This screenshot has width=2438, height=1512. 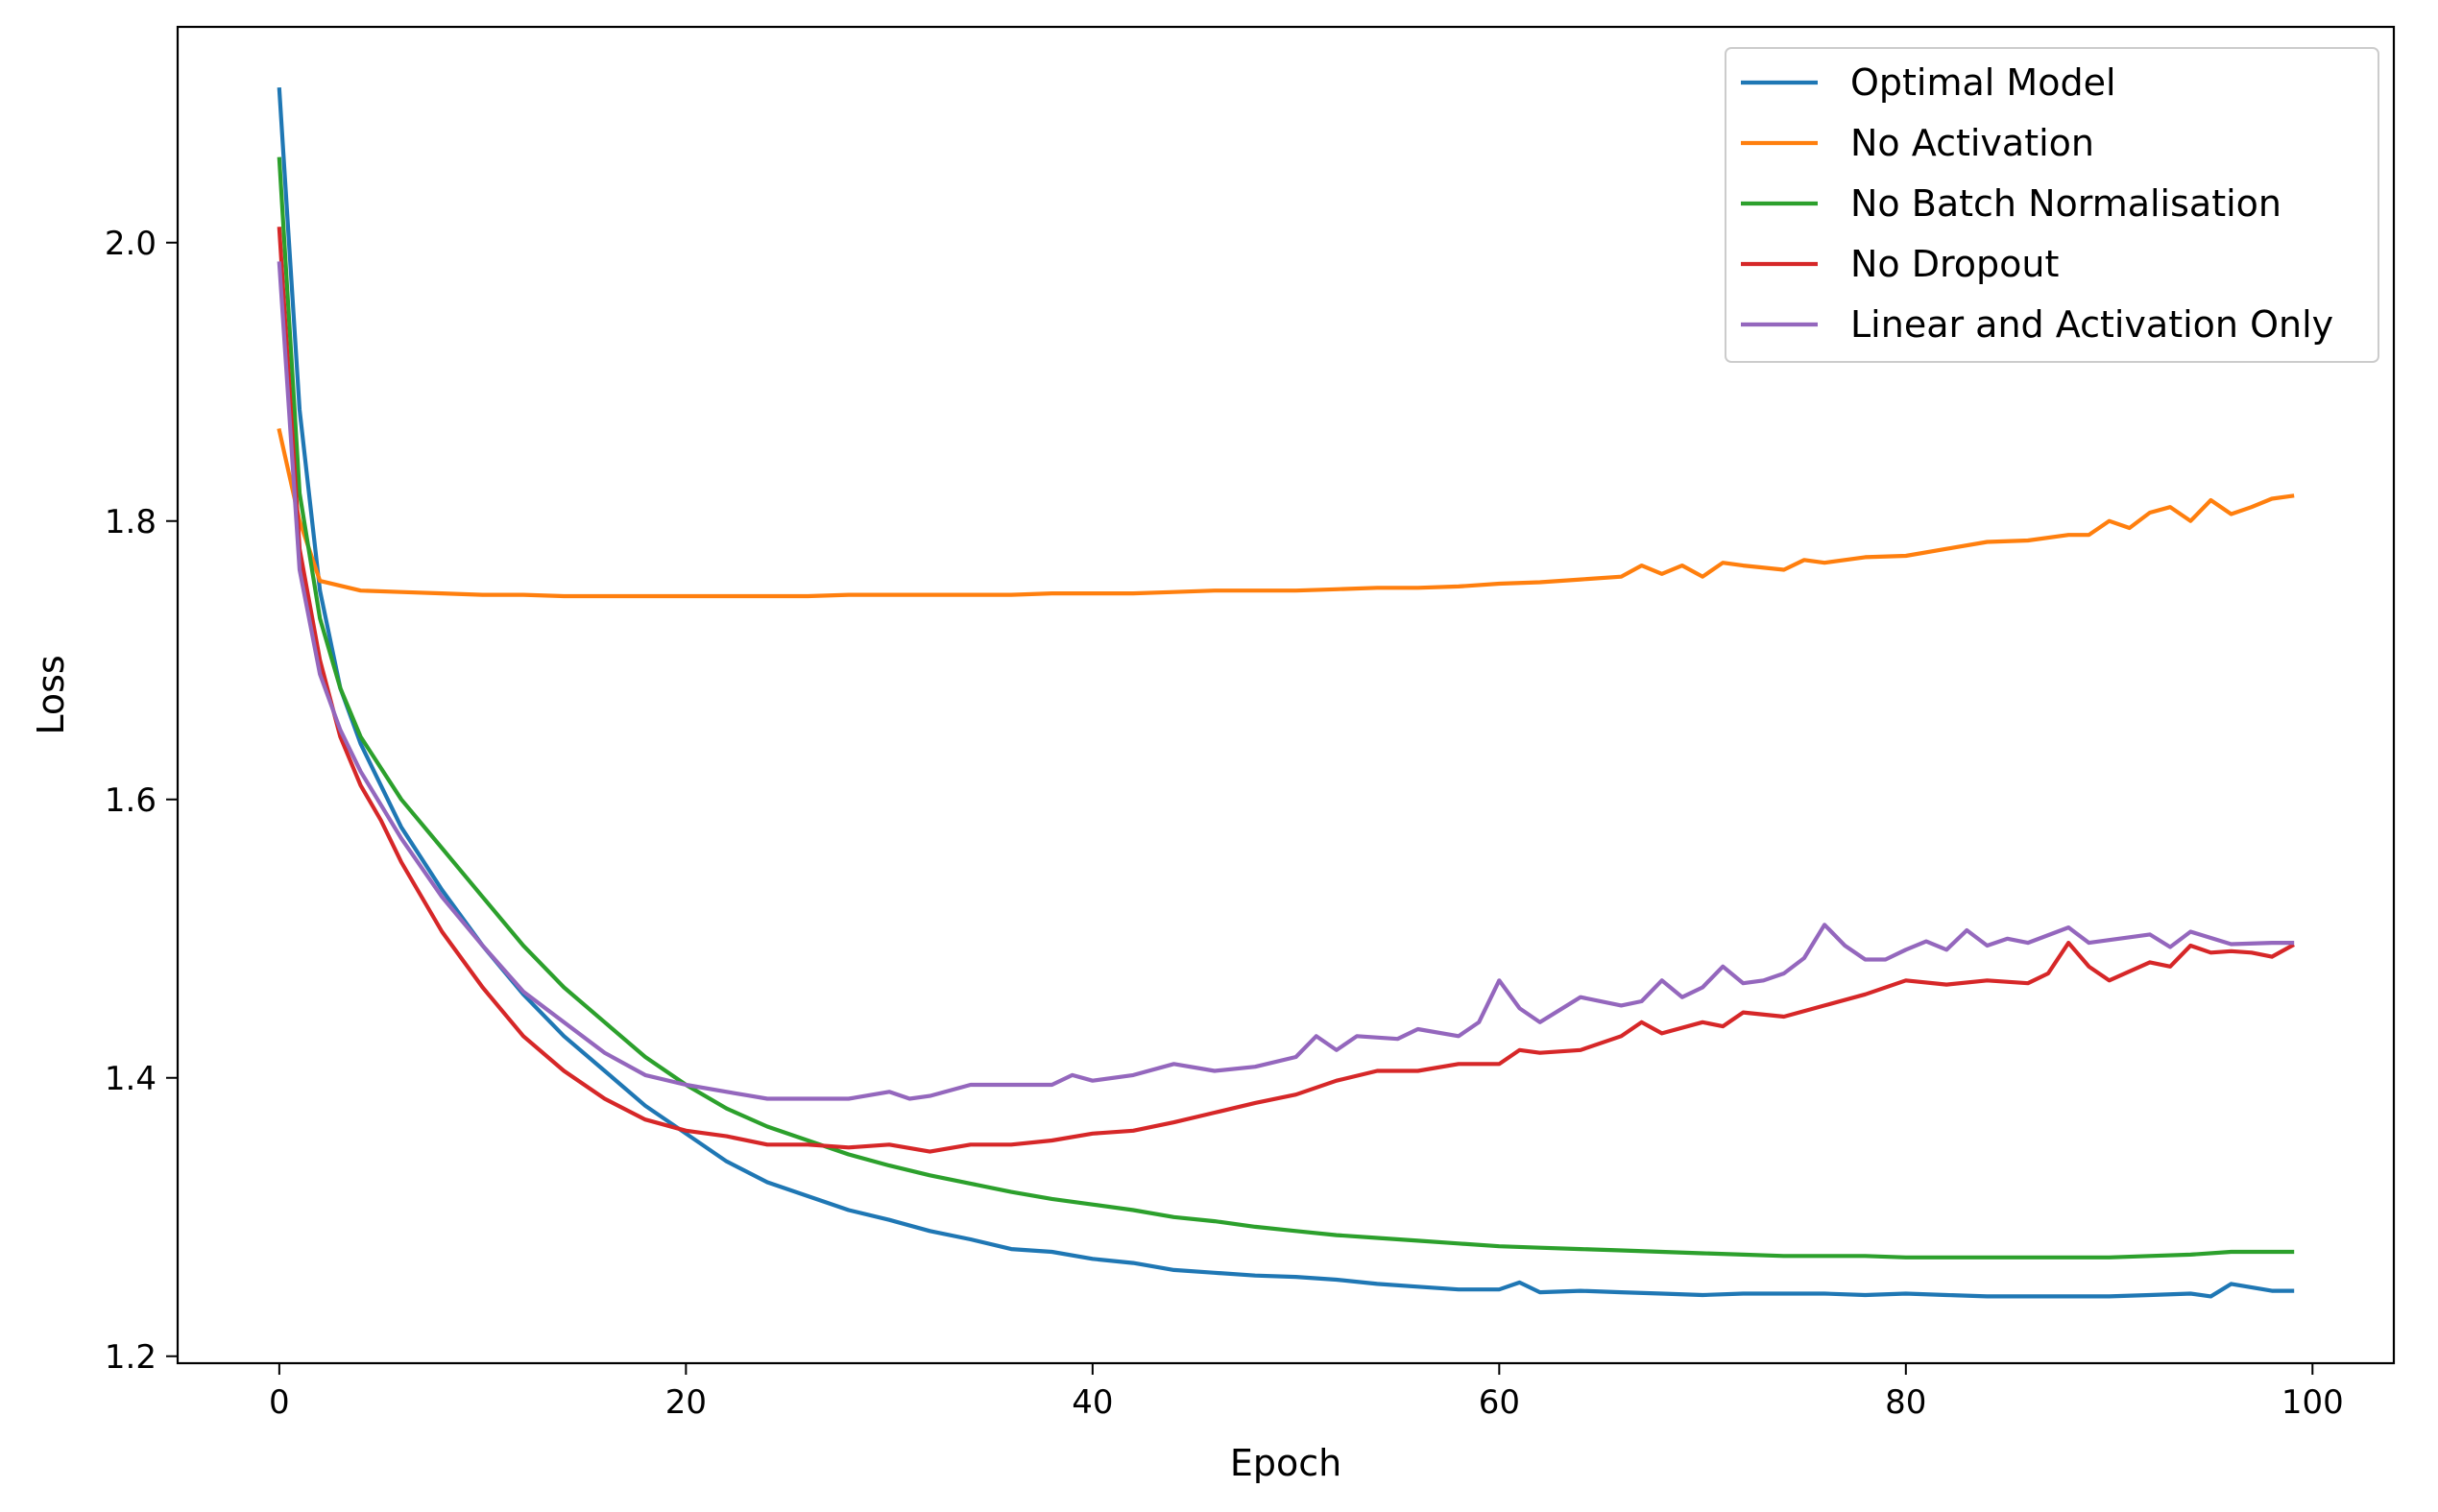 What do you see at coordinates (51, 694) in the screenshot?
I see `y-axis-title: Loss` at bounding box center [51, 694].